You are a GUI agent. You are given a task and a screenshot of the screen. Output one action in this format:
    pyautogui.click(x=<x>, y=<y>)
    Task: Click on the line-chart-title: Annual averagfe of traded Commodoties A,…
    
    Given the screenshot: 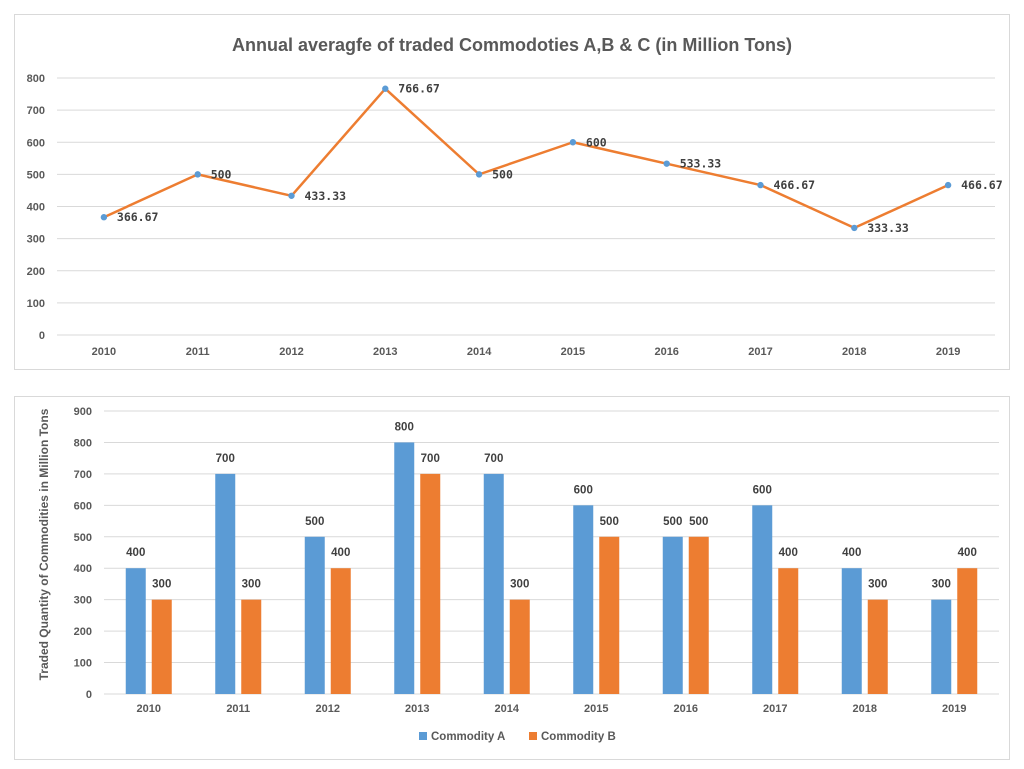 What is the action you would take?
    pyautogui.click(x=512, y=45)
    